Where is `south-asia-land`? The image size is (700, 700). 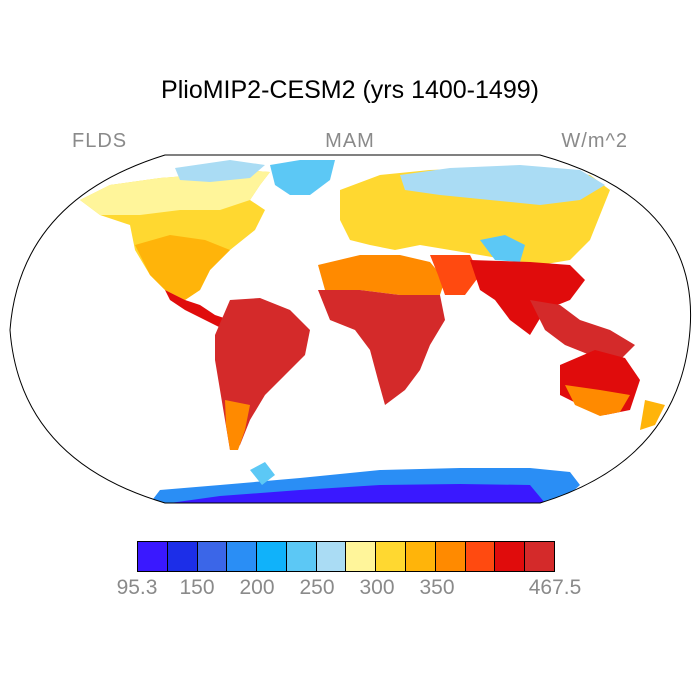 south-asia-land is located at coordinates (527, 297).